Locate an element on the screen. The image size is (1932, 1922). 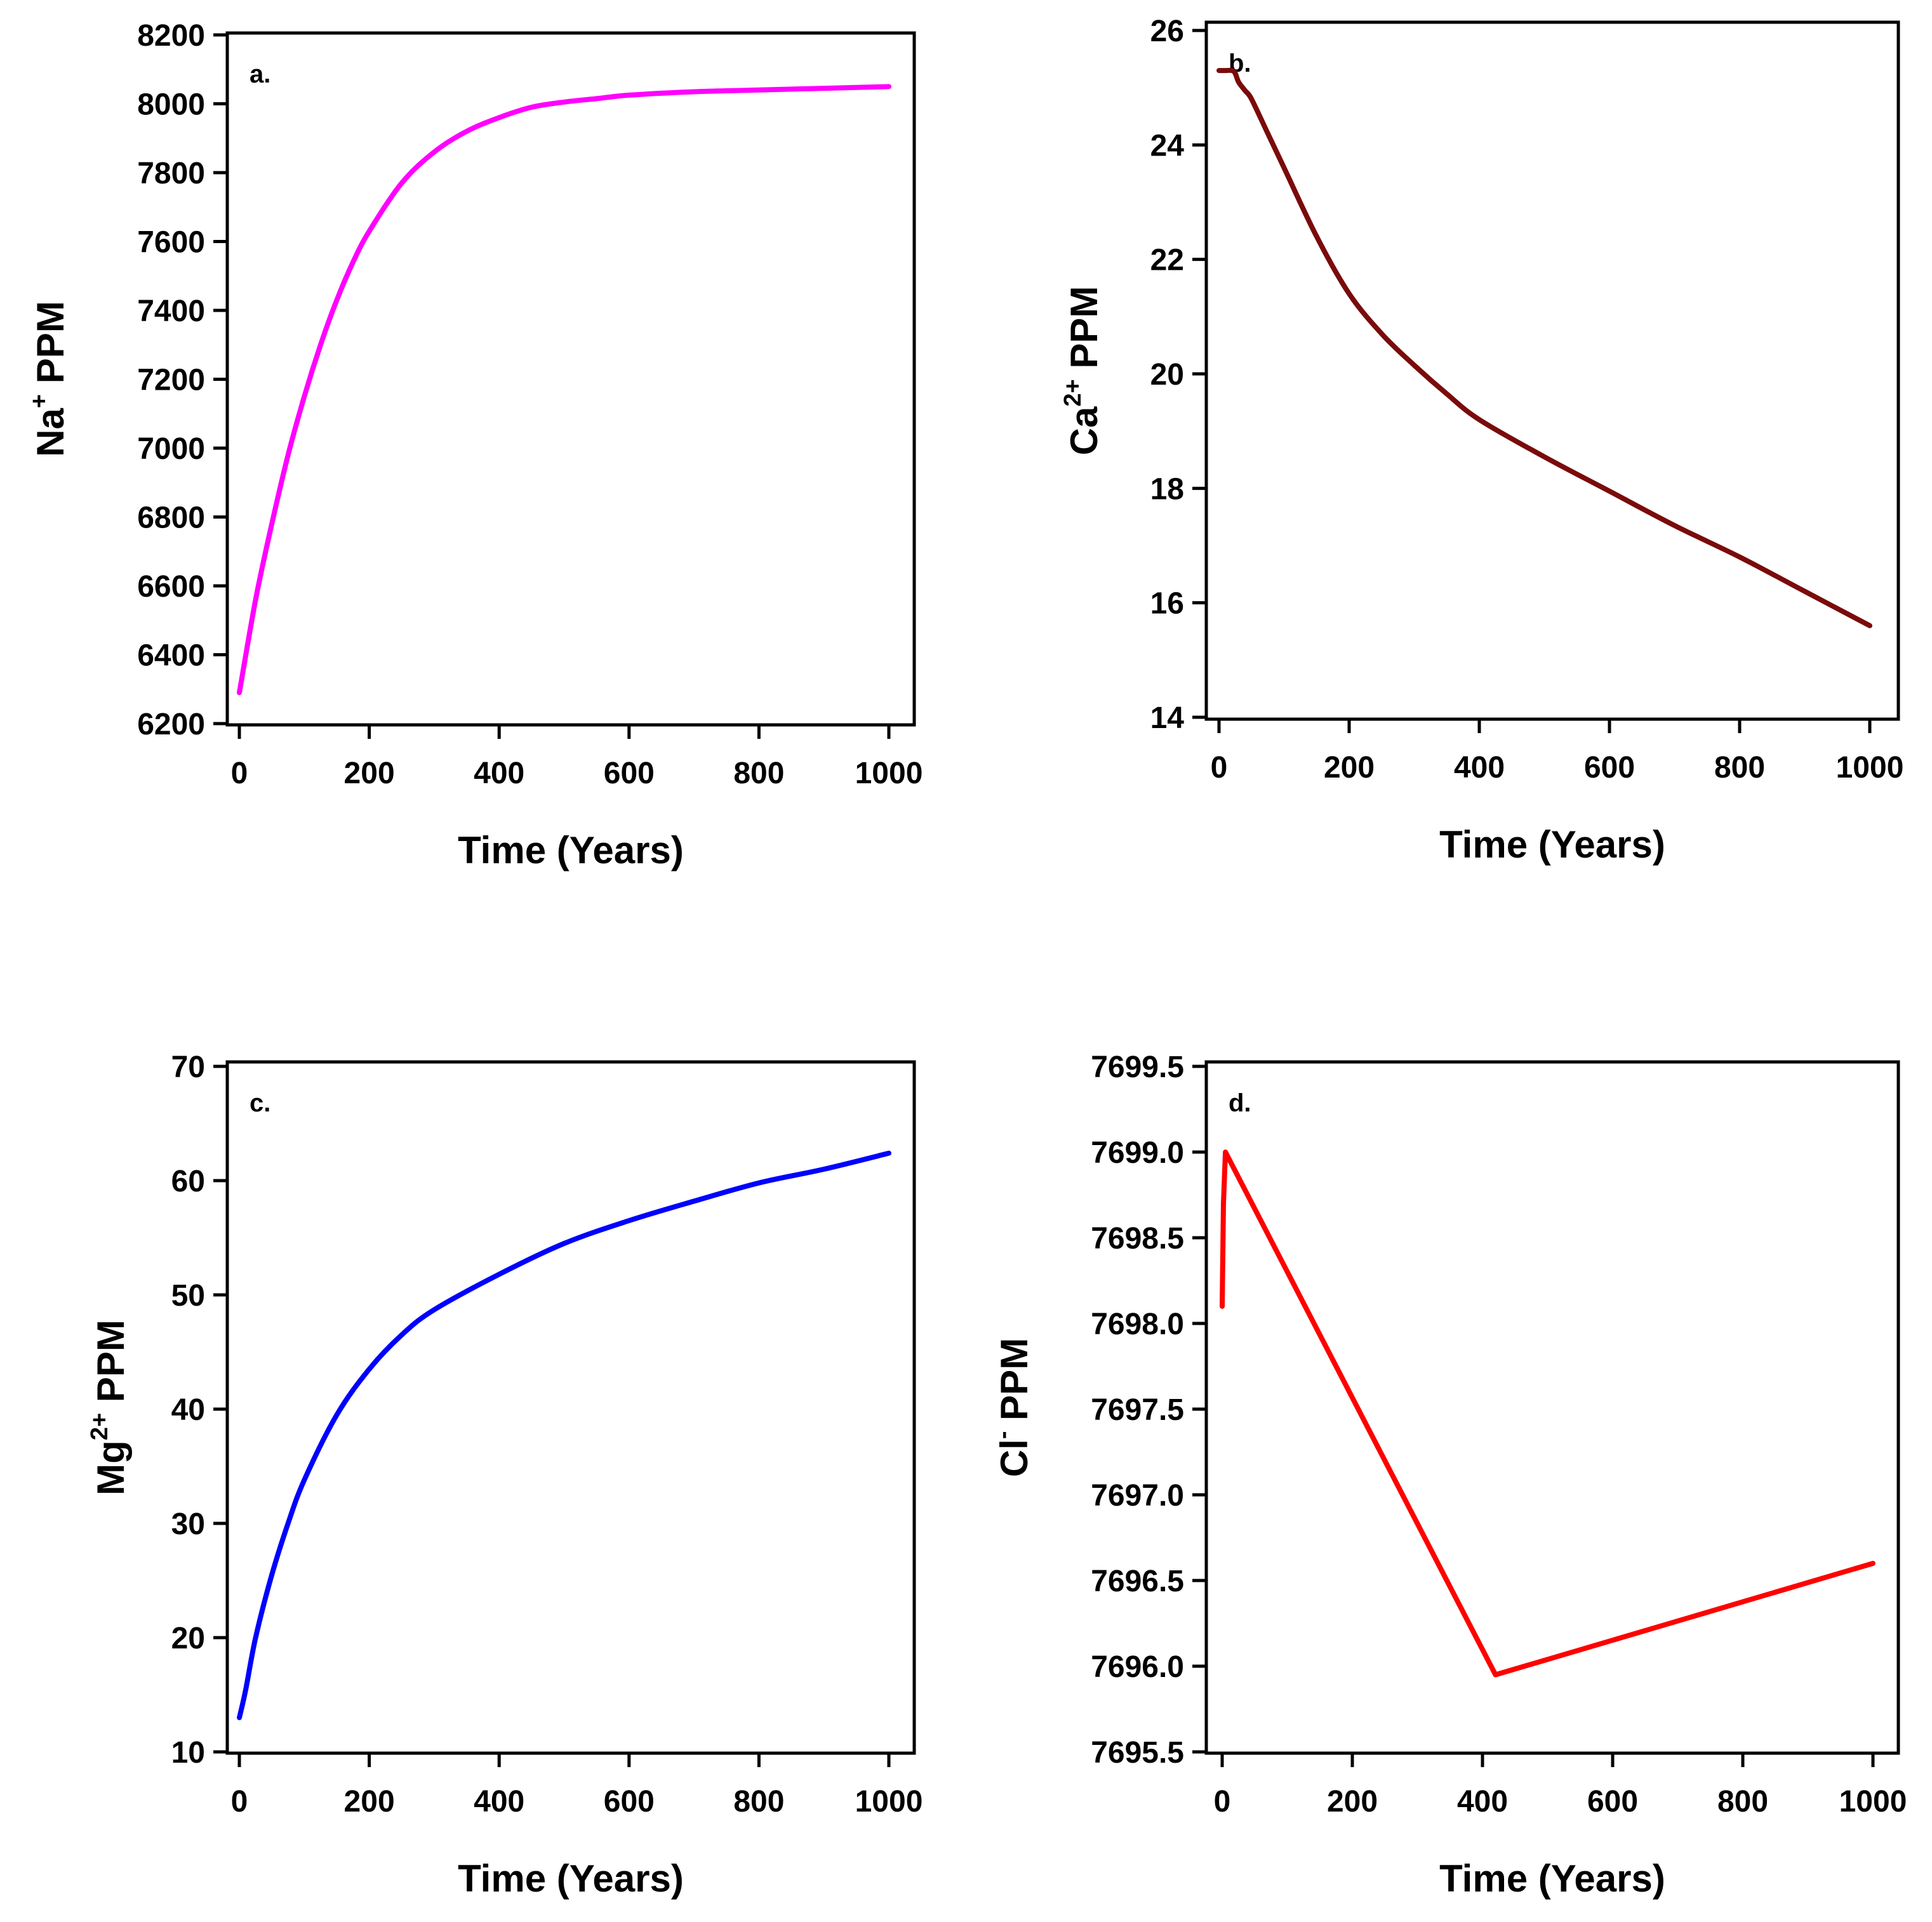
y-tick-label: 7000 is located at coordinates (171, 449).